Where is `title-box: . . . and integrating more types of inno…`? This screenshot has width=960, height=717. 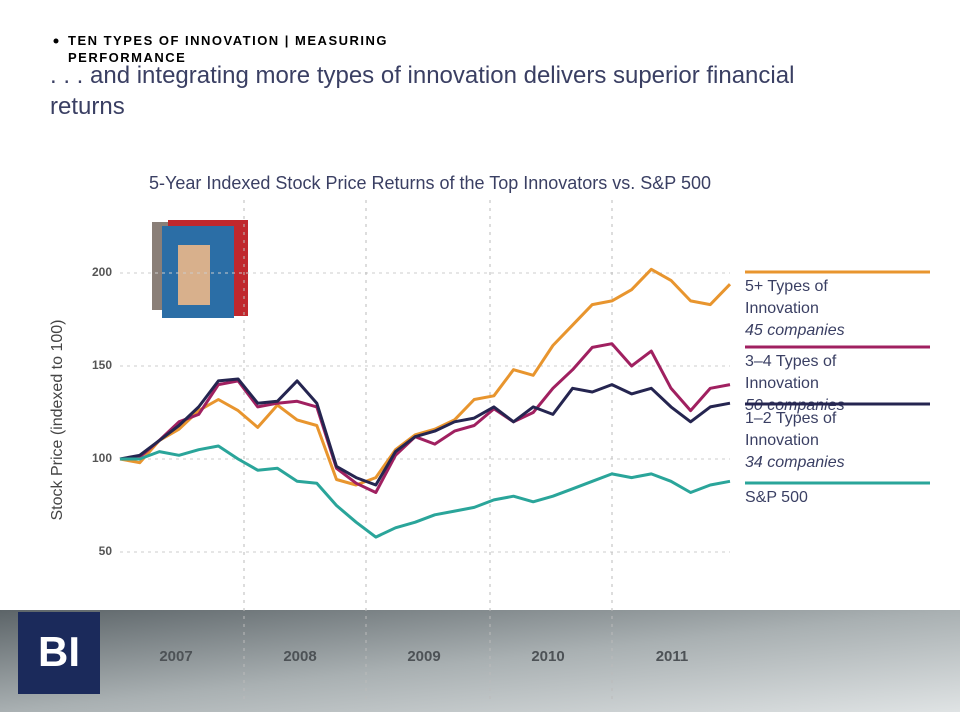
title-box: . . . and integrating more types of inno… is located at coordinates (422, 91).